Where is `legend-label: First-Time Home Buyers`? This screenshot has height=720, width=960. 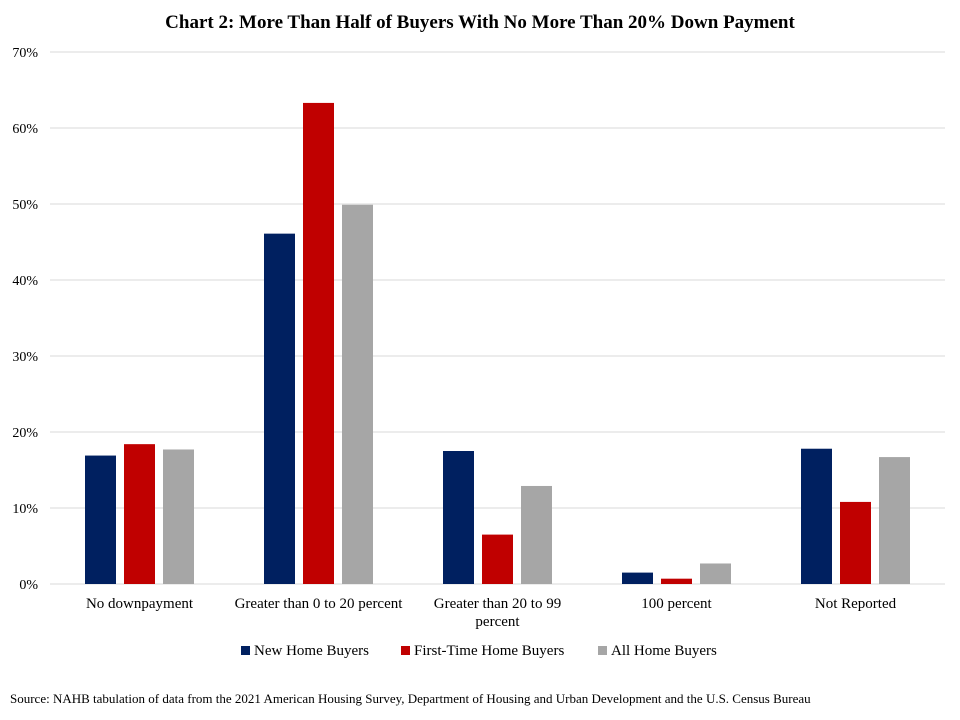
legend-label: First-Time Home Buyers is located at coordinates (489, 651).